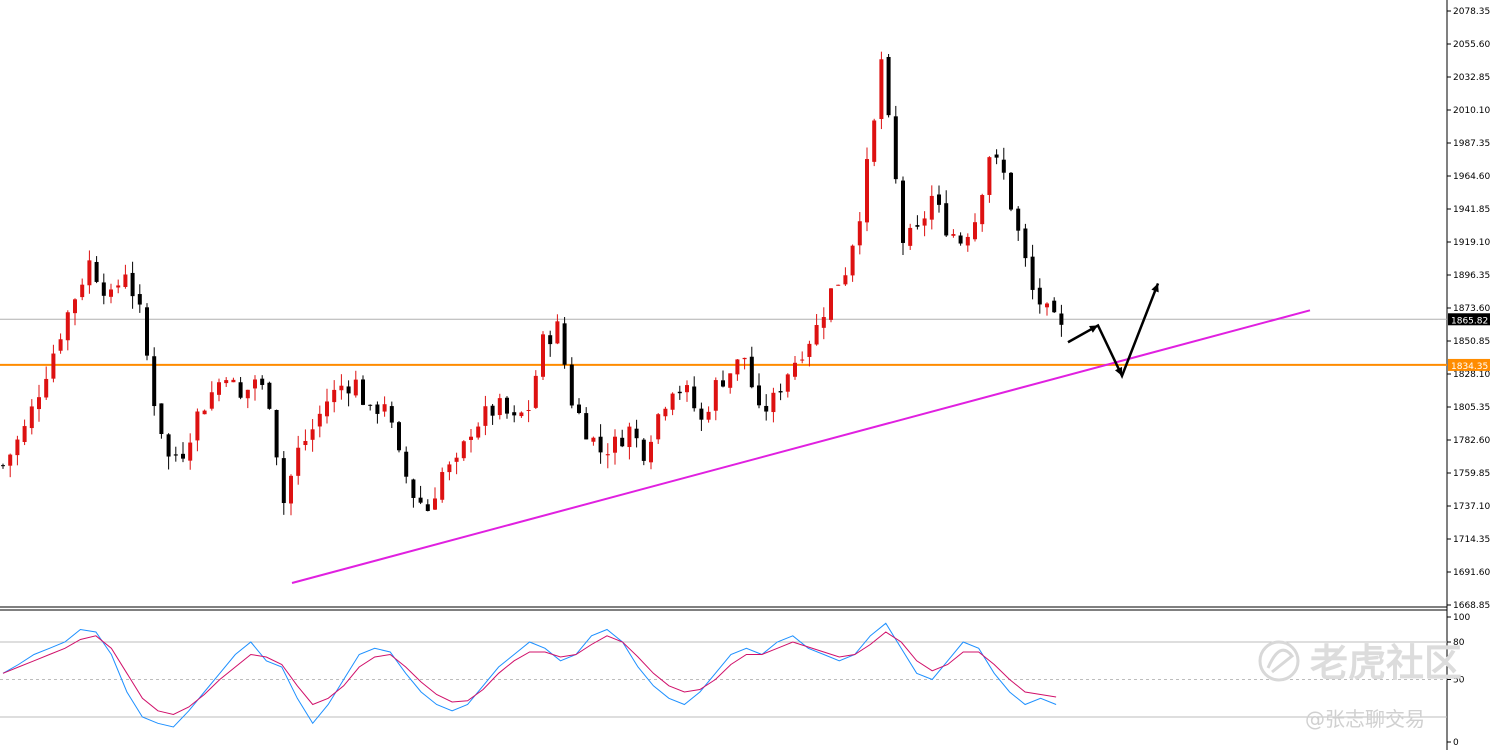 The image size is (1494, 750). Describe the element at coordinates (1471, 375) in the screenshot. I see `price-tick-label: 1828.10` at that location.